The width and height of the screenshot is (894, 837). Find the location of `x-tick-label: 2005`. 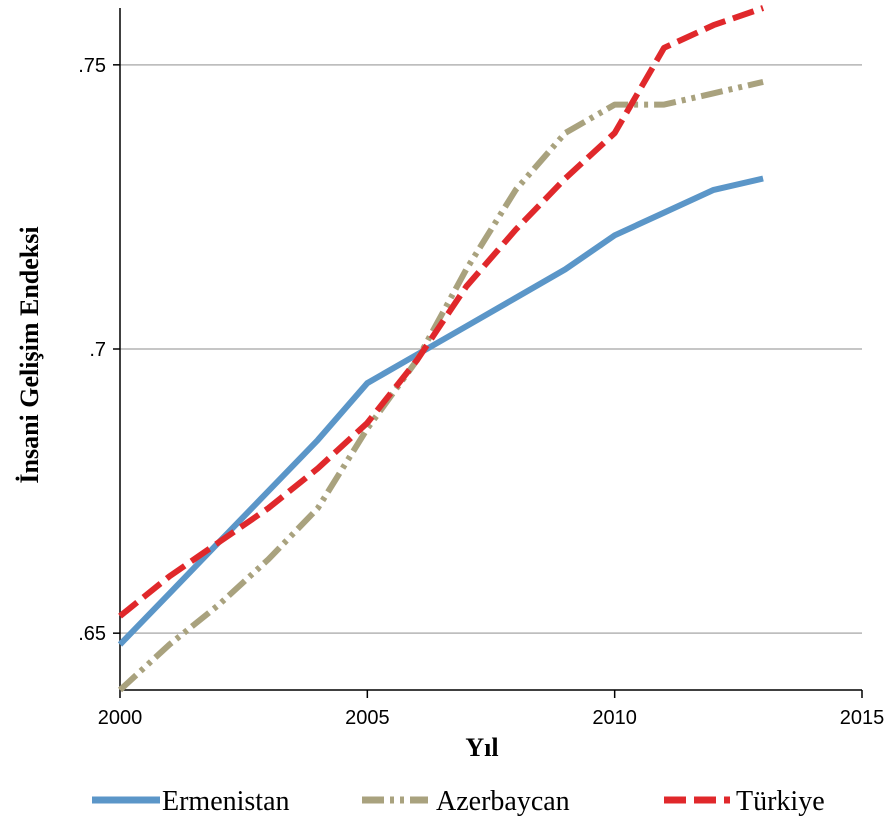

x-tick-label: 2005 is located at coordinates (367, 718).